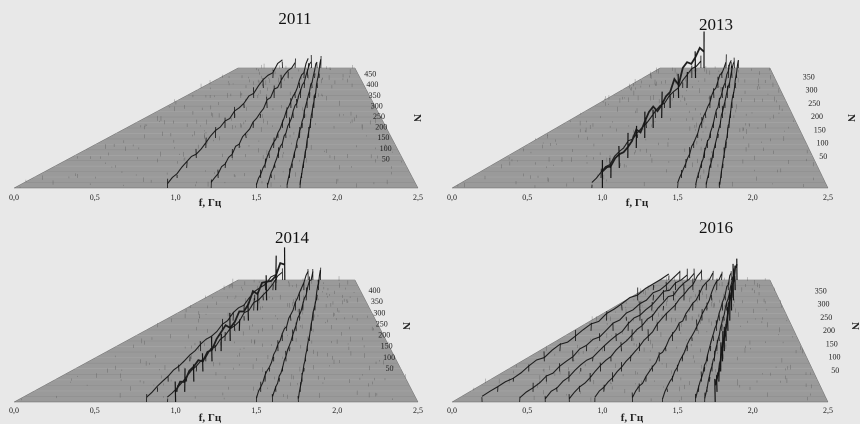  What do you see at coordinates (216, 122) in the screenshot?
I see `spectrum-surface` at bounding box center [216, 122].